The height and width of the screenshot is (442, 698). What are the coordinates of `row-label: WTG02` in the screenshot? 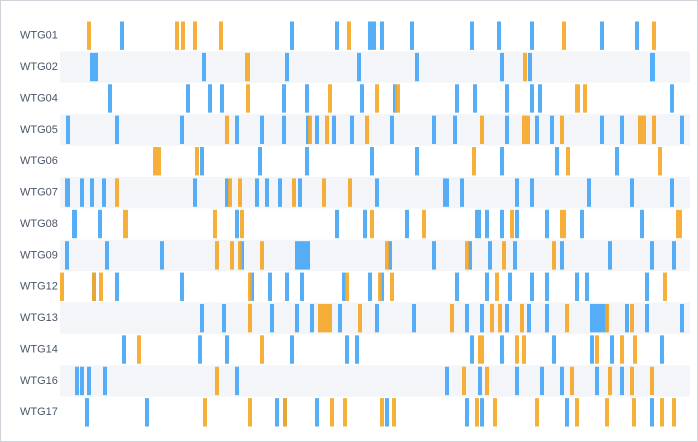 It's located at (39, 67).